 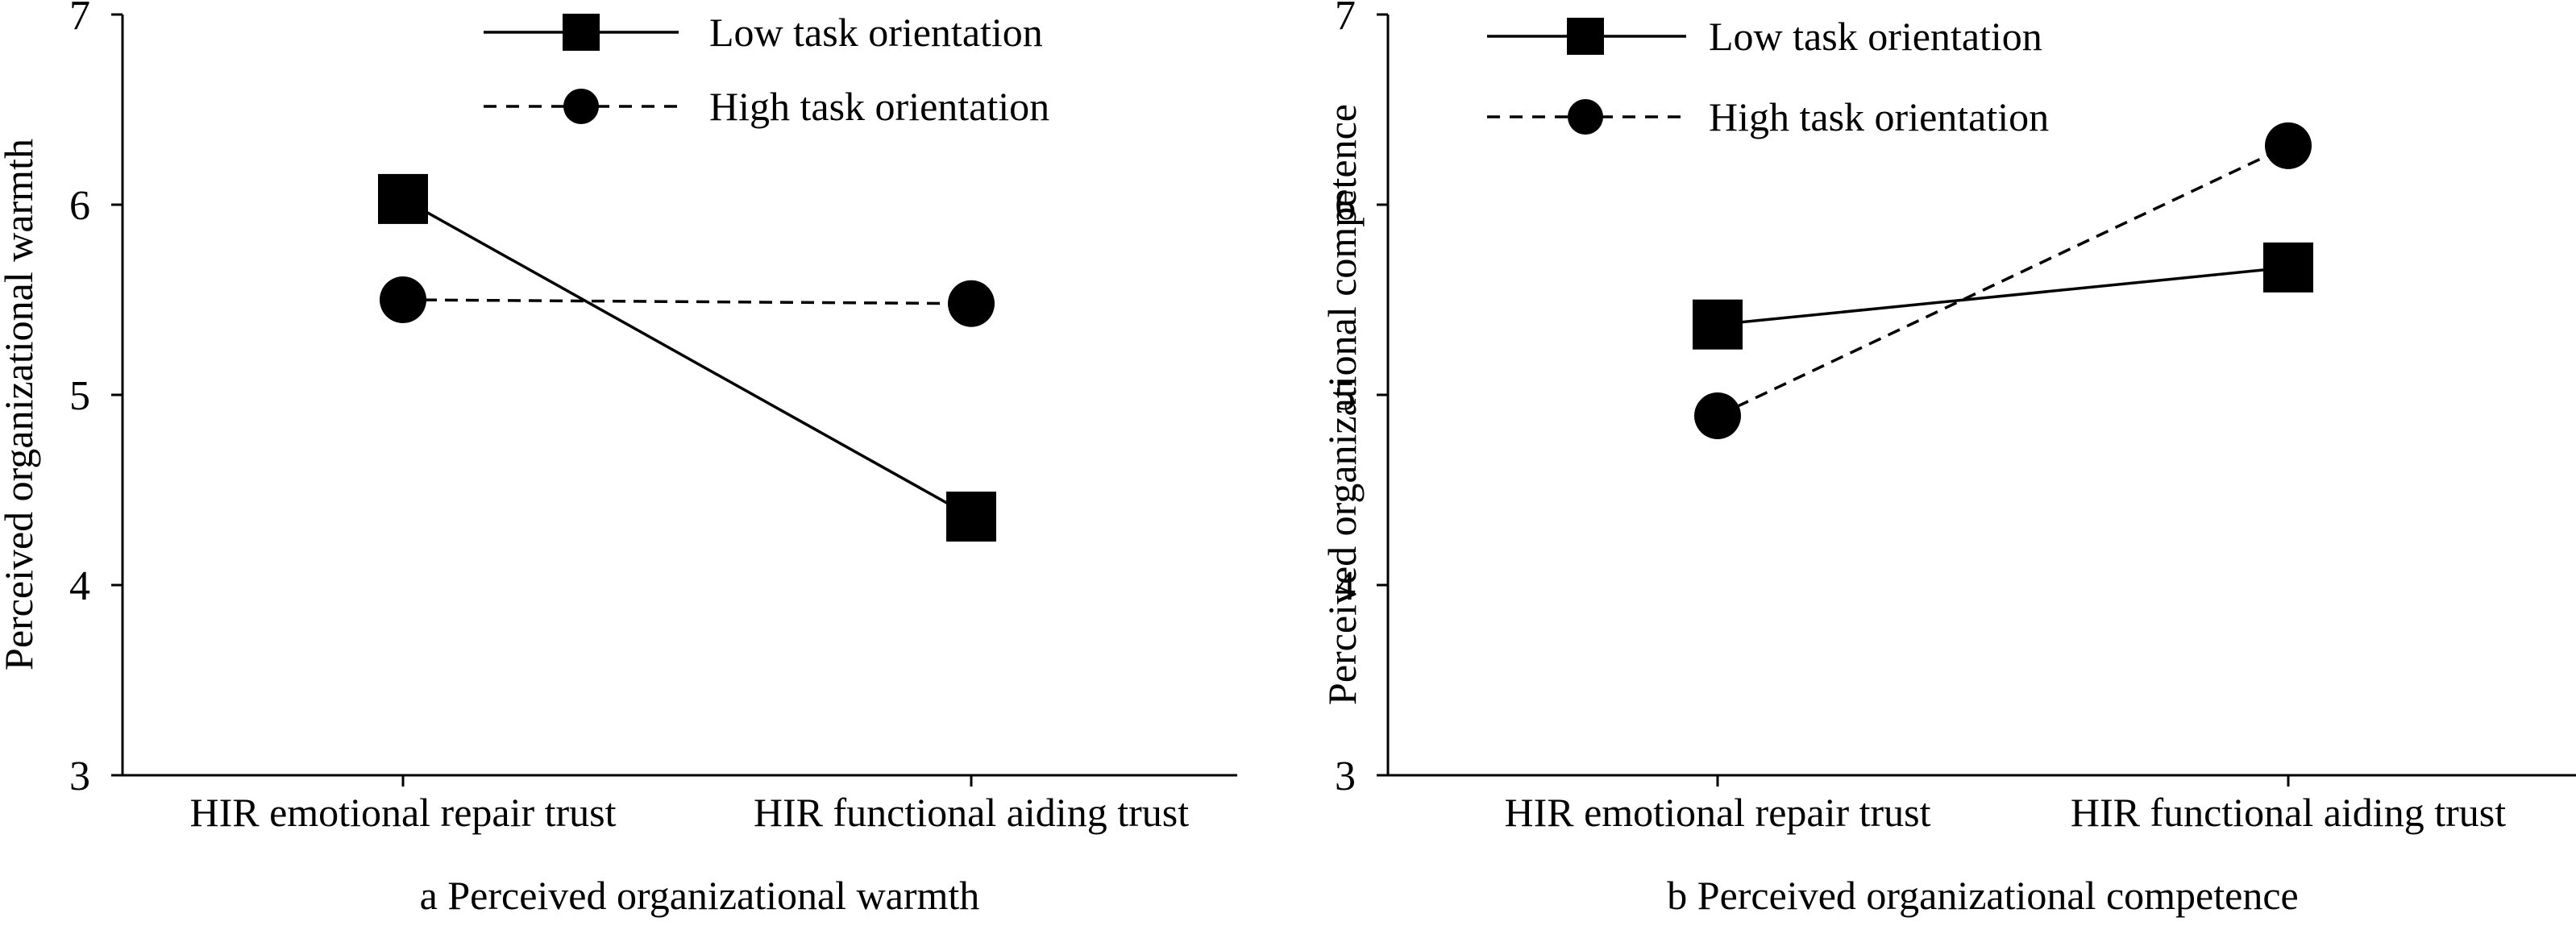 I want to click on chart-caption: b Perceived organizational competence, so click(x=1982, y=896).